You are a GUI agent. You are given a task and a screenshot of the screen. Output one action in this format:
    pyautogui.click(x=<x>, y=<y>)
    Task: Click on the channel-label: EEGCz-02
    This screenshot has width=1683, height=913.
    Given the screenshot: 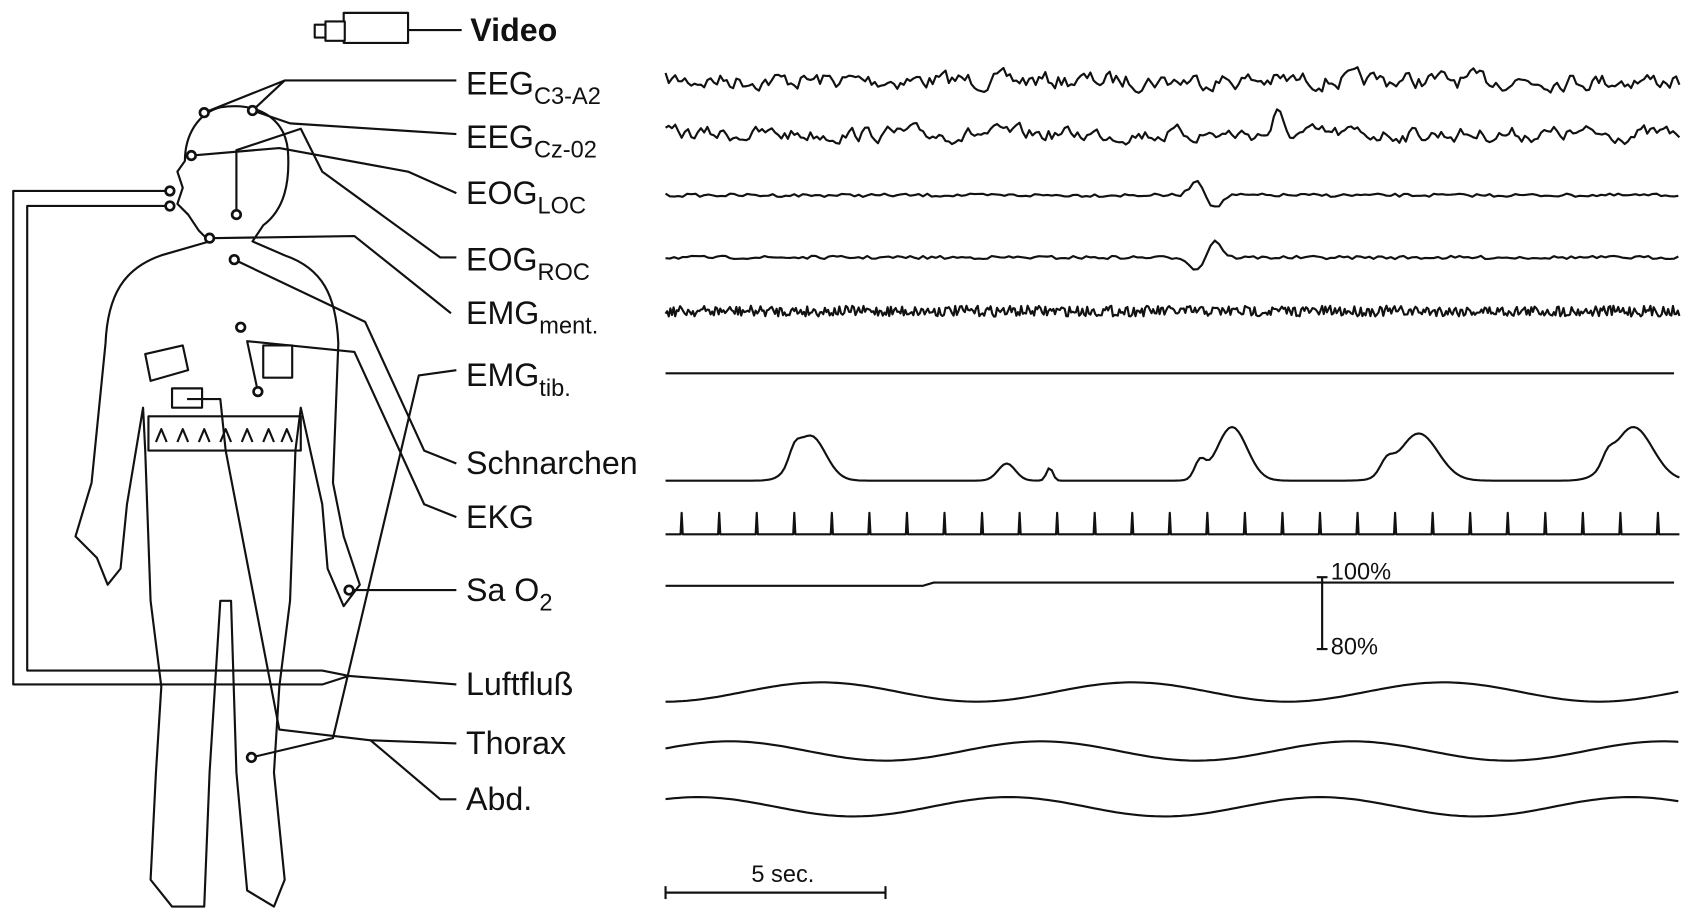 What is the action you would take?
    pyautogui.click(x=531, y=141)
    